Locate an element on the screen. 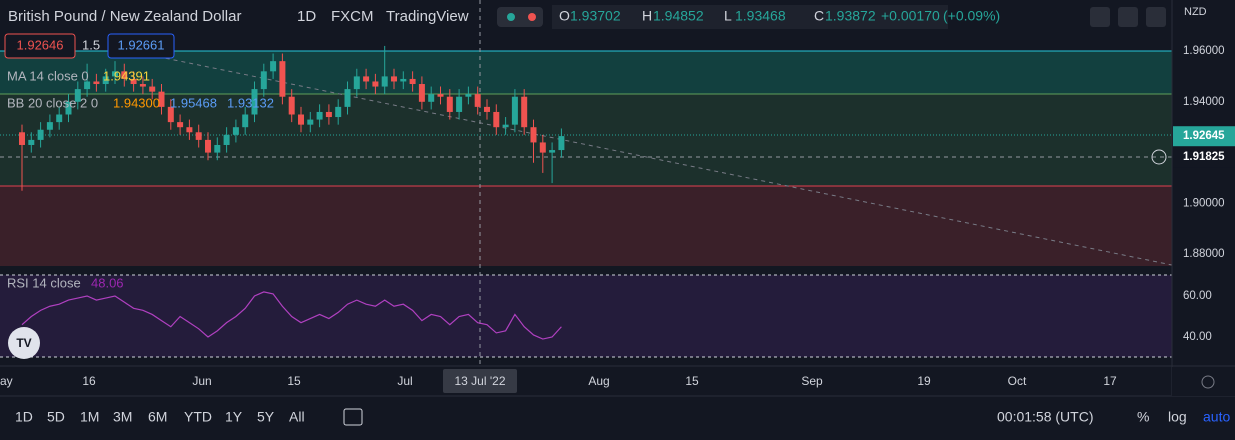  currency: NZD is located at coordinates (1195, 12).